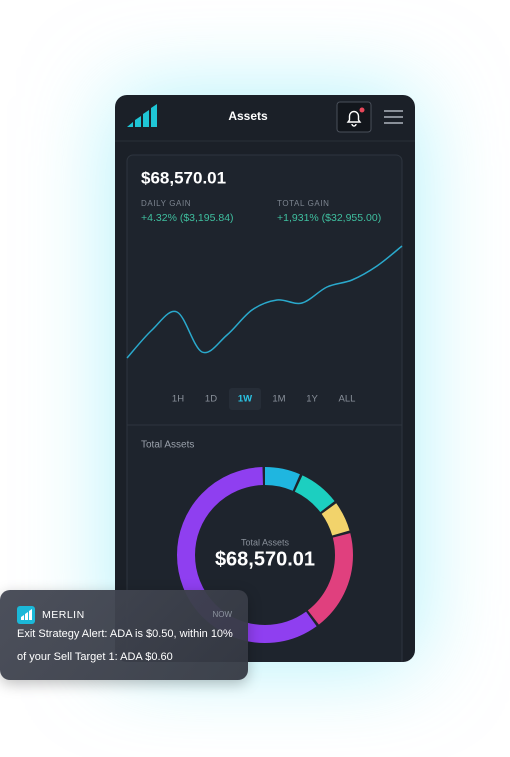 The image size is (510, 757). What do you see at coordinates (312, 399) in the screenshot?
I see `range-button: 1Y` at bounding box center [312, 399].